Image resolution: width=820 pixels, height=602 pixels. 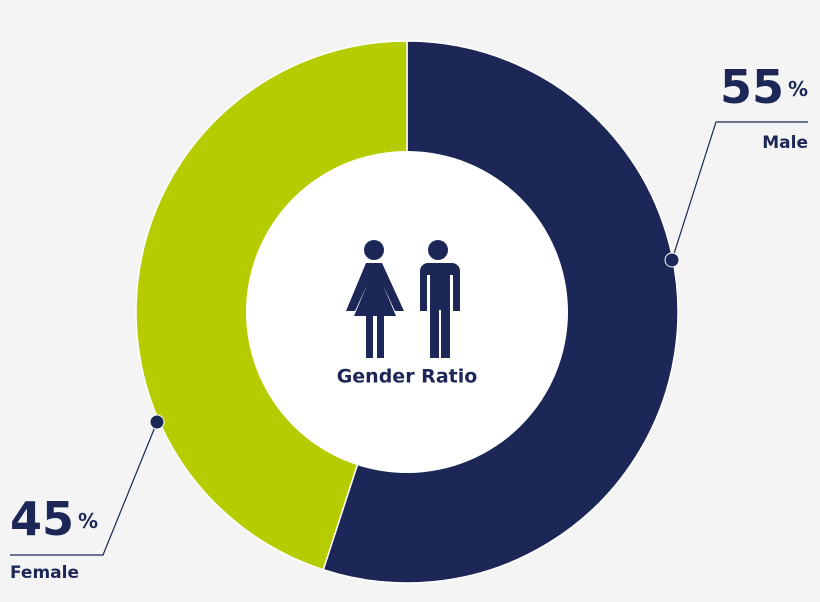 What do you see at coordinates (44, 573) in the screenshot?
I see `category-label: Female` at bounding box center [44, 573].